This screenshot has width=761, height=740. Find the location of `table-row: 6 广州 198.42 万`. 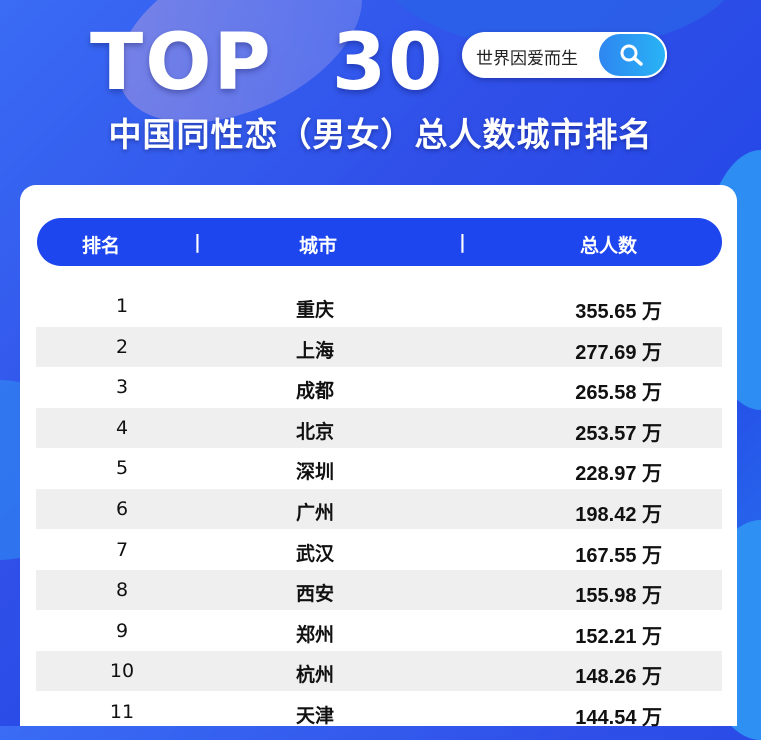

table-row: 6 广州 198.42 万 is located at coordinates (379, 509).